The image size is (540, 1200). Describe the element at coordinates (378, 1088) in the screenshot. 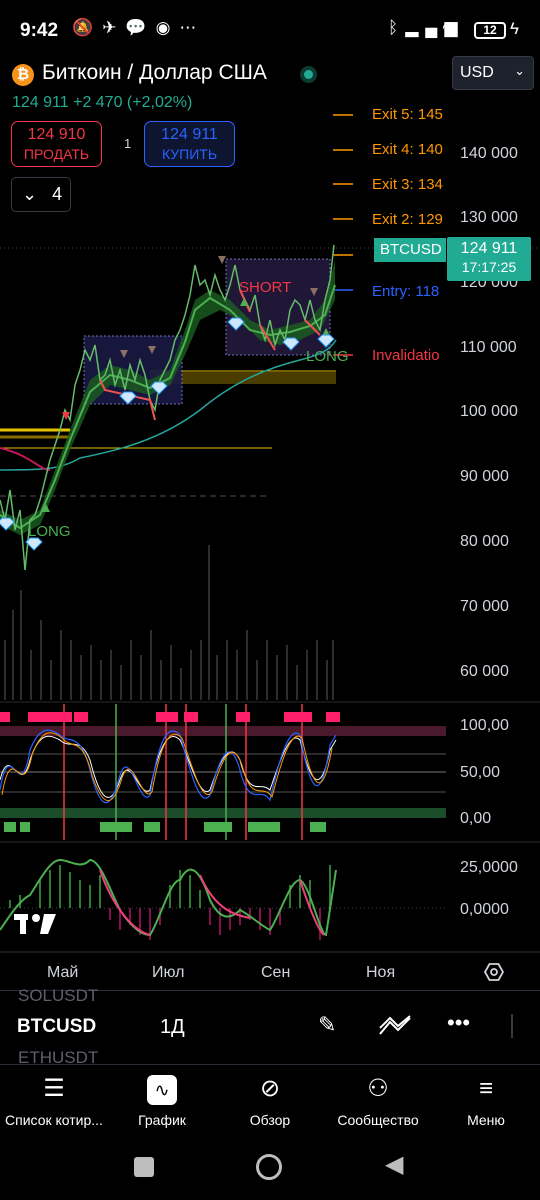

I see `community-icon: ⚇` at that location.